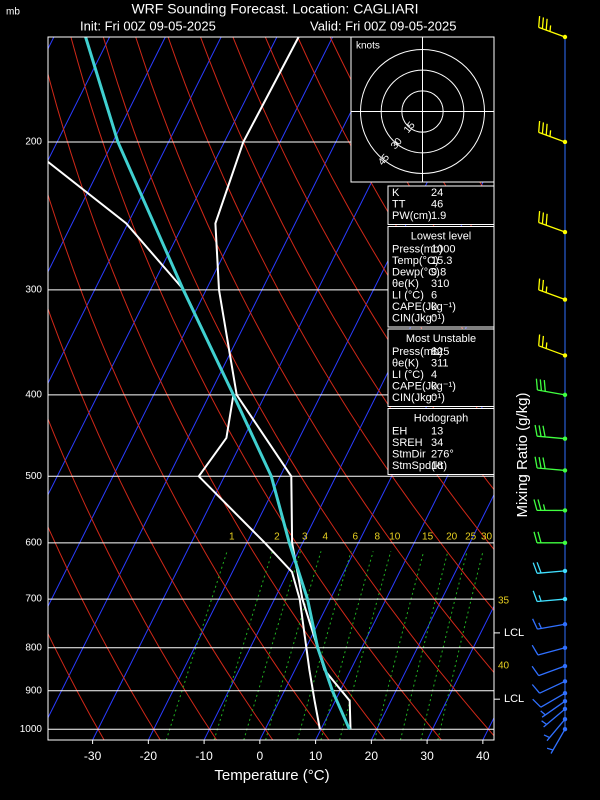 This screenshot has width=600, height=800. I want to click on y-tick-label: 400, so click(33, 395).